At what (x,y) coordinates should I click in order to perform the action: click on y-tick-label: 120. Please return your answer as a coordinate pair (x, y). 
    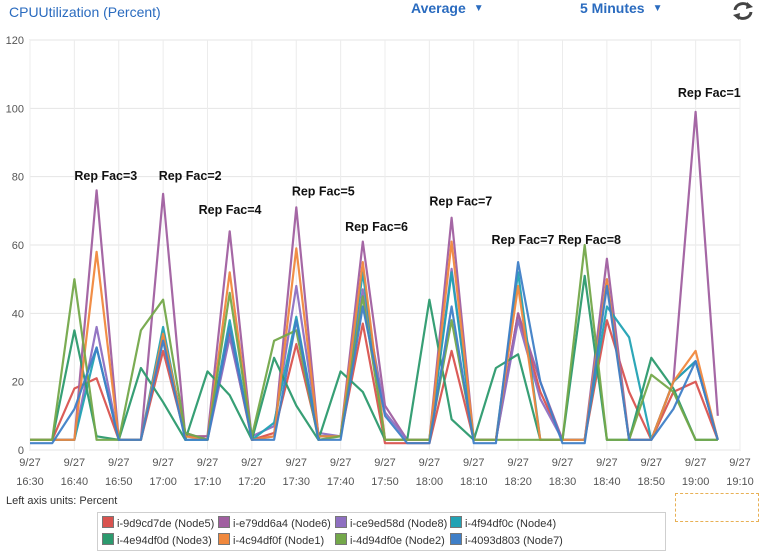
    Looking at the image, I should click on (15, 41).